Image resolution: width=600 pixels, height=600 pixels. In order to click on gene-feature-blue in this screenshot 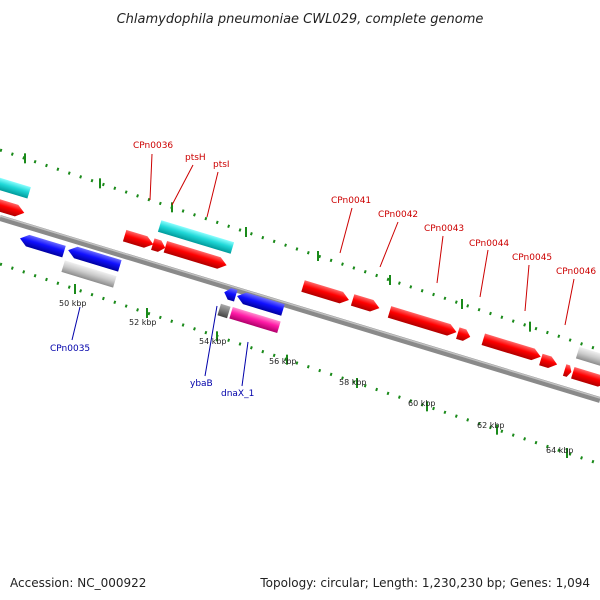, I will do `click(95, 259)`.